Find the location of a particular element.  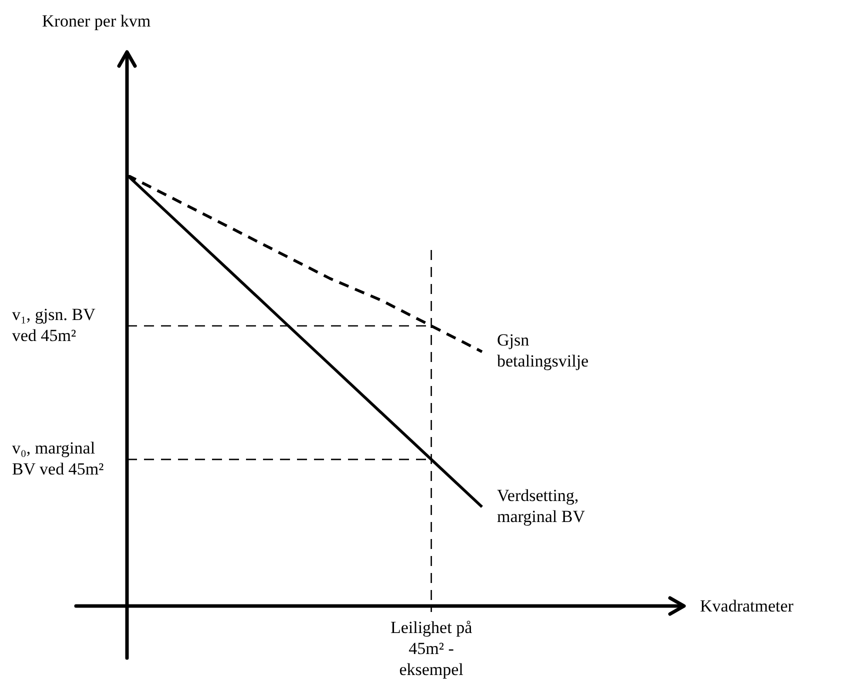

text: Kvadratmeter is located at coordinates (747, 606).